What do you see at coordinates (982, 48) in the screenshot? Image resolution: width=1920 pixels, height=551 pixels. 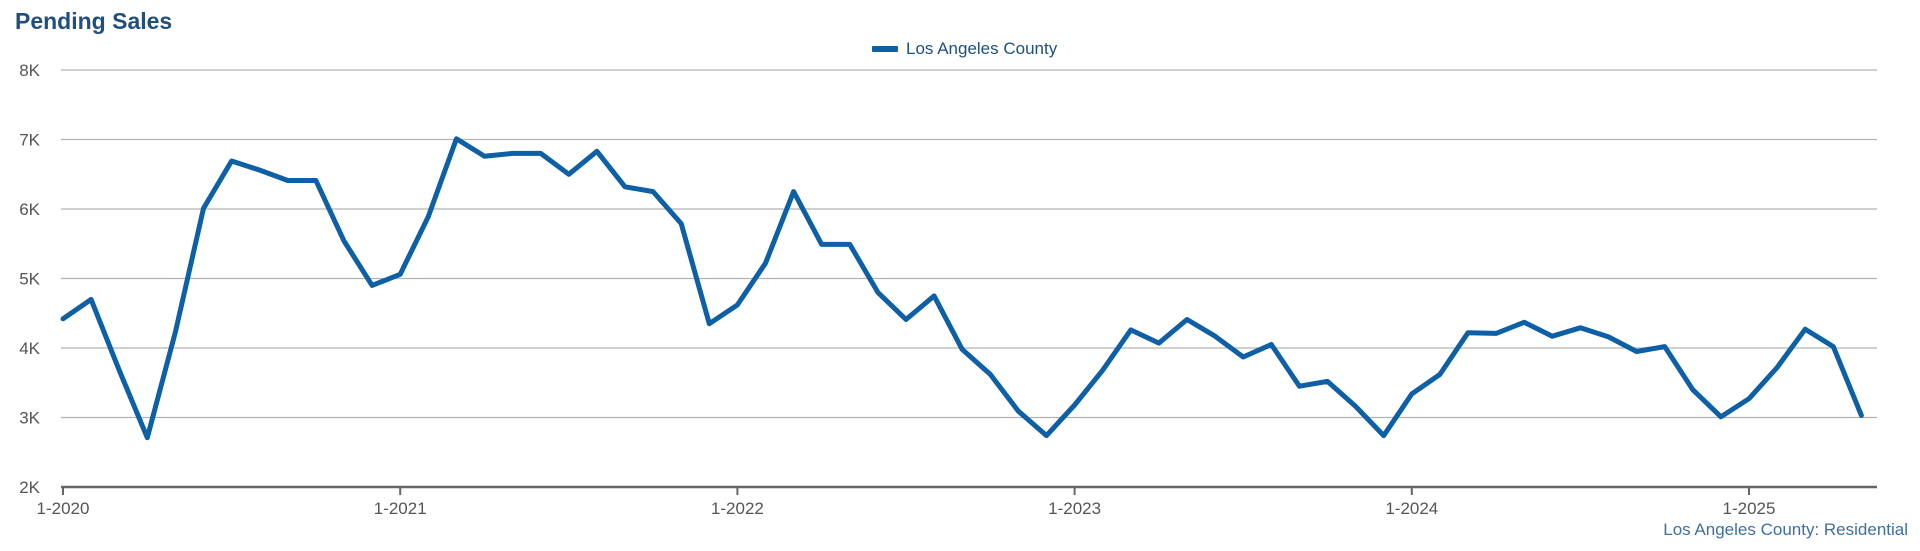 I see `legend-label: Los Angeles County` at bounding box center [982, 48].